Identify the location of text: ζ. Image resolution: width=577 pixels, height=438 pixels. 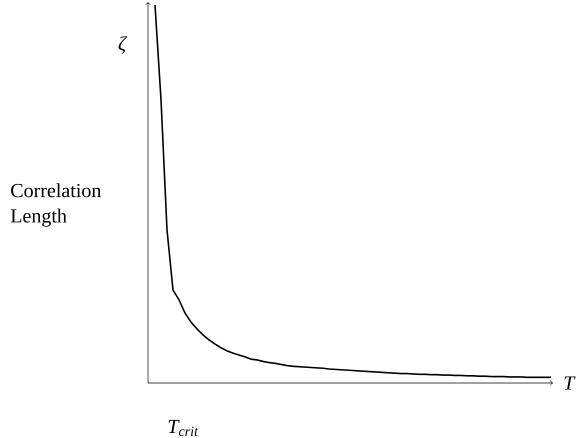
(123, 45).